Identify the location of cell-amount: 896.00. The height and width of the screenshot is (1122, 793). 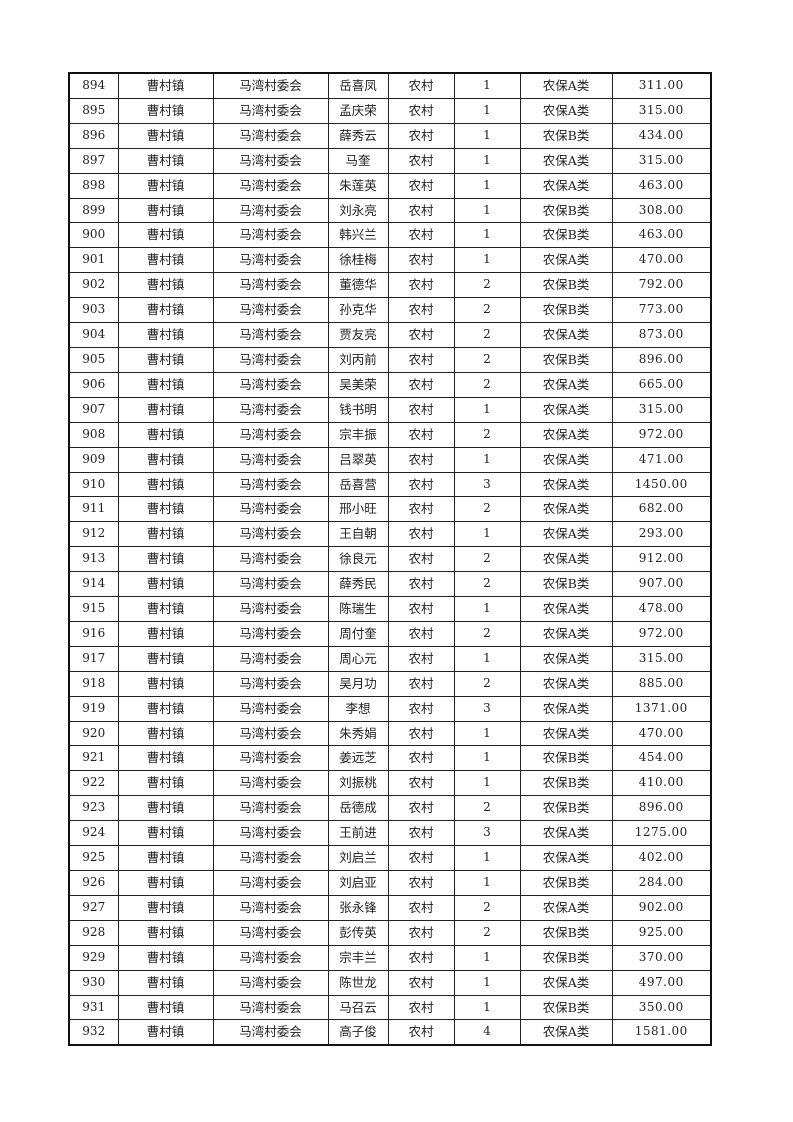
(661, 359).